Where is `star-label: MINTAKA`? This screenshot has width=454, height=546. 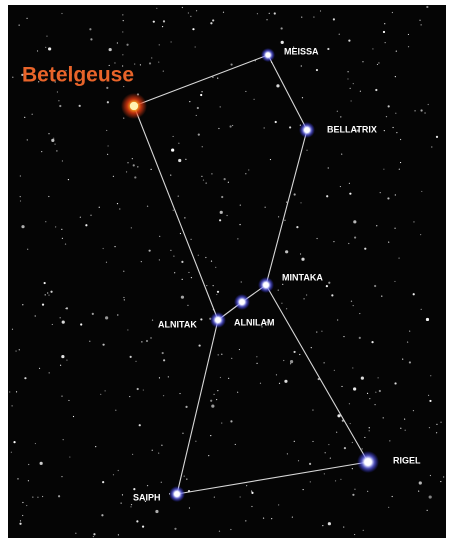 star-label: MINTAKA is located at coordinates (302, 277).